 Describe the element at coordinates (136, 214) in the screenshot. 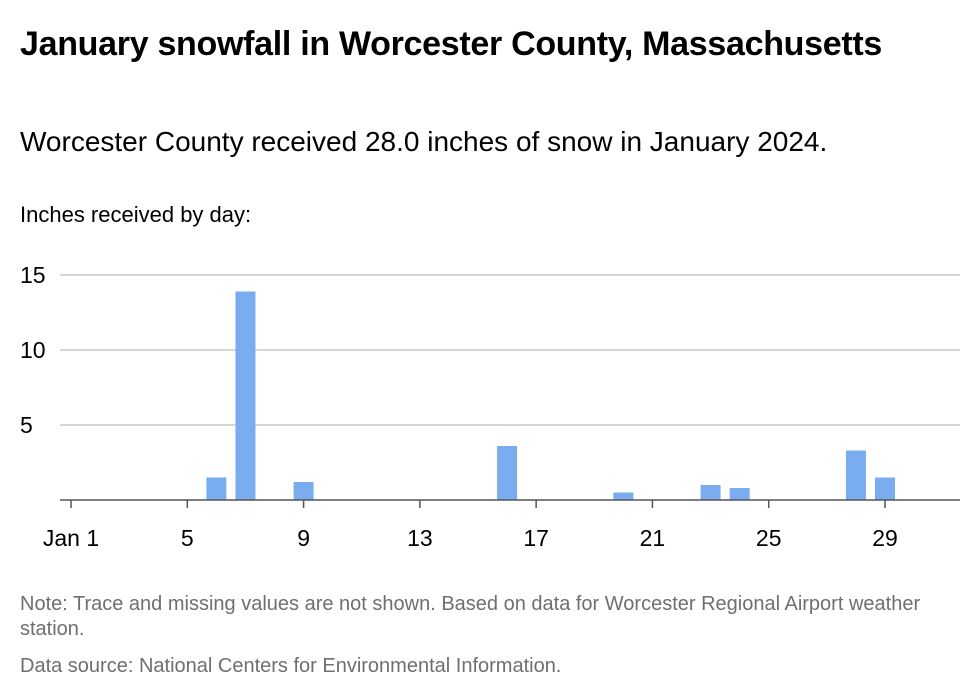

I see `y-axis-caption: Inches received by day:` at that location.